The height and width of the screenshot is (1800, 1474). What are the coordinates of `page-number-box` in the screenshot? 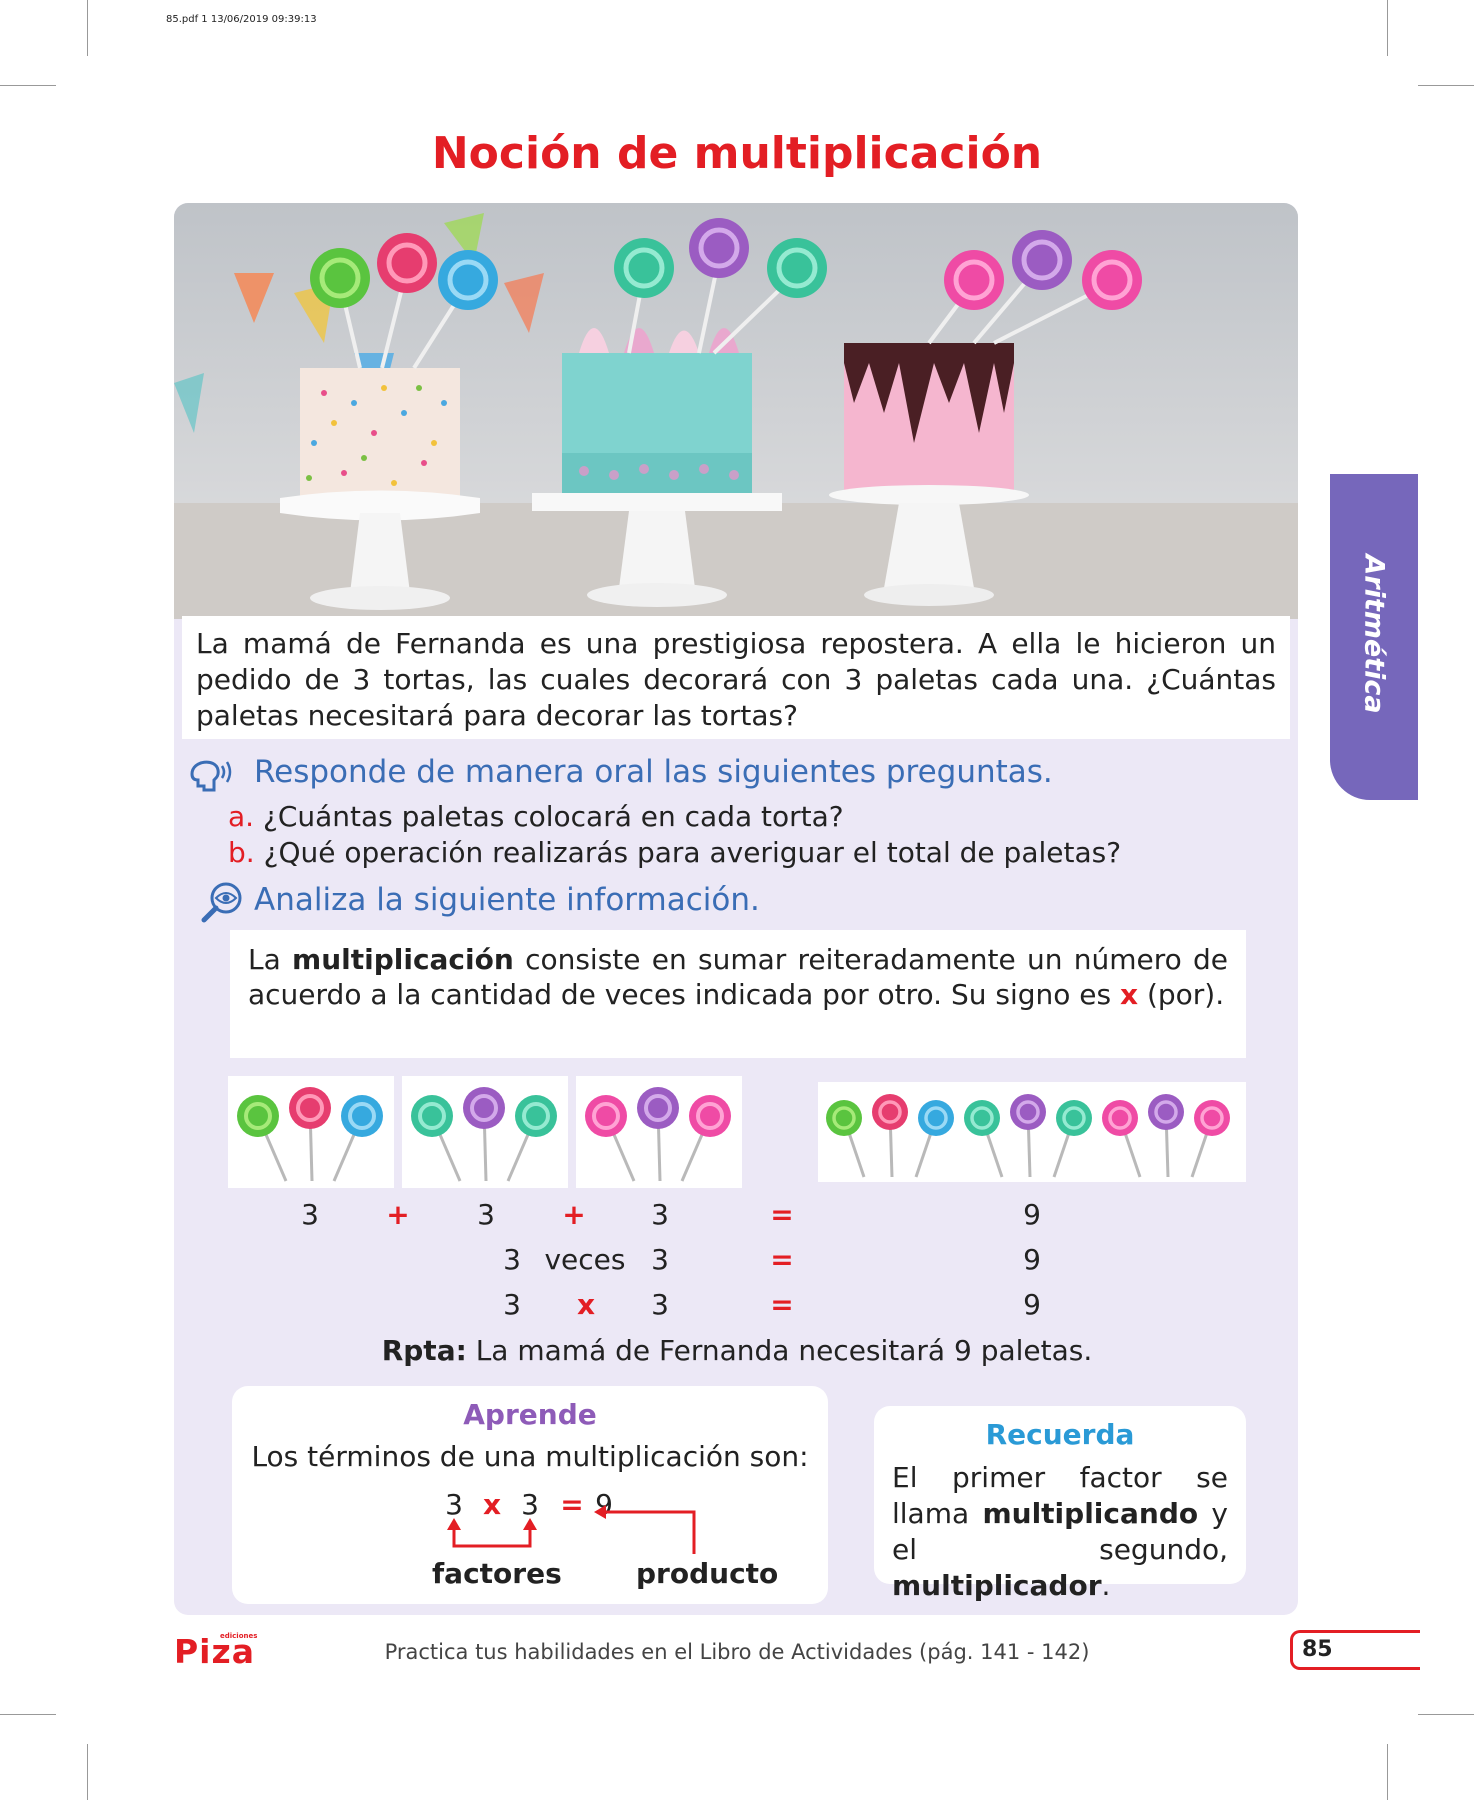 It's located at (1355, 1650).